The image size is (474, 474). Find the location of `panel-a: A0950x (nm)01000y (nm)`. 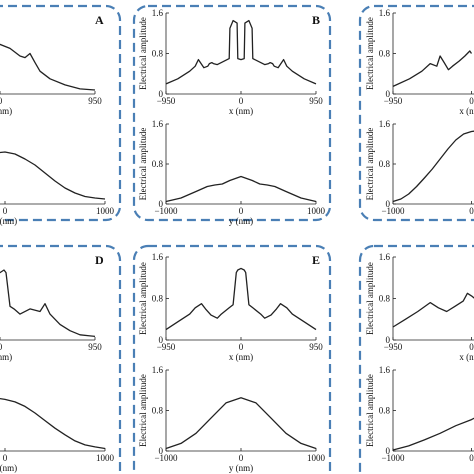

panel-a: A0950x (nm)01000y (nm) is located at coordinates (61, 115).